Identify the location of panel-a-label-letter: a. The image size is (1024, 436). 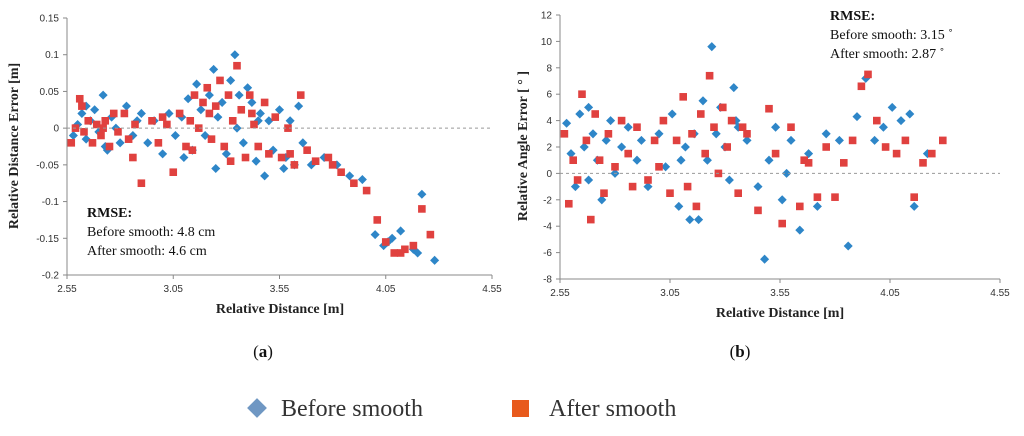
(263, 351).